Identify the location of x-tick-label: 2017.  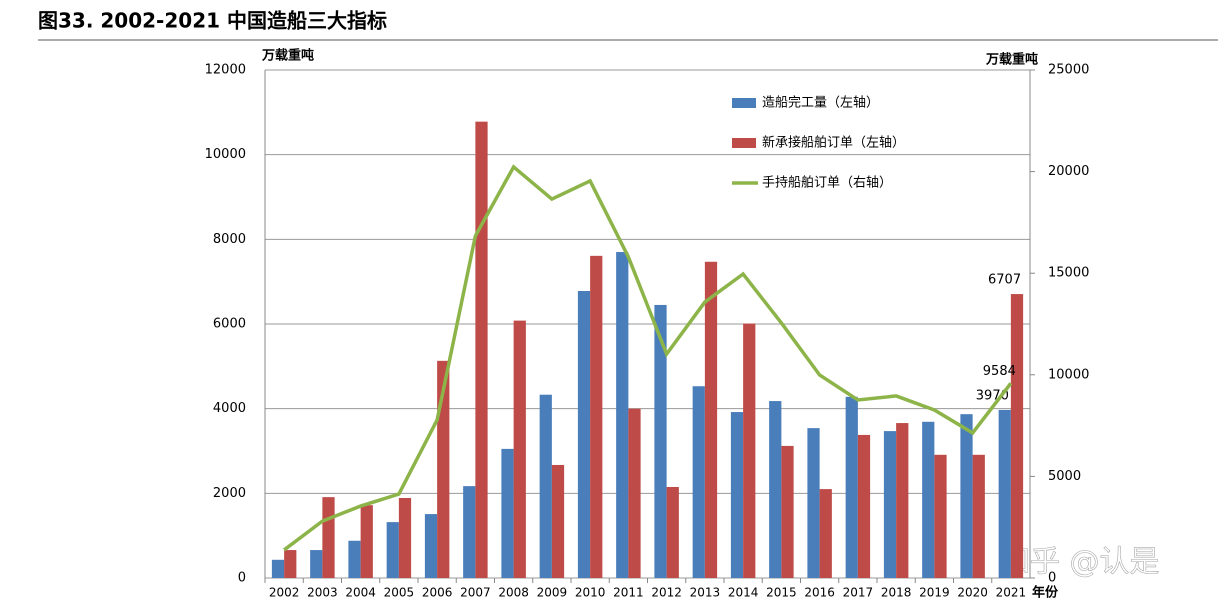
(858, 593).